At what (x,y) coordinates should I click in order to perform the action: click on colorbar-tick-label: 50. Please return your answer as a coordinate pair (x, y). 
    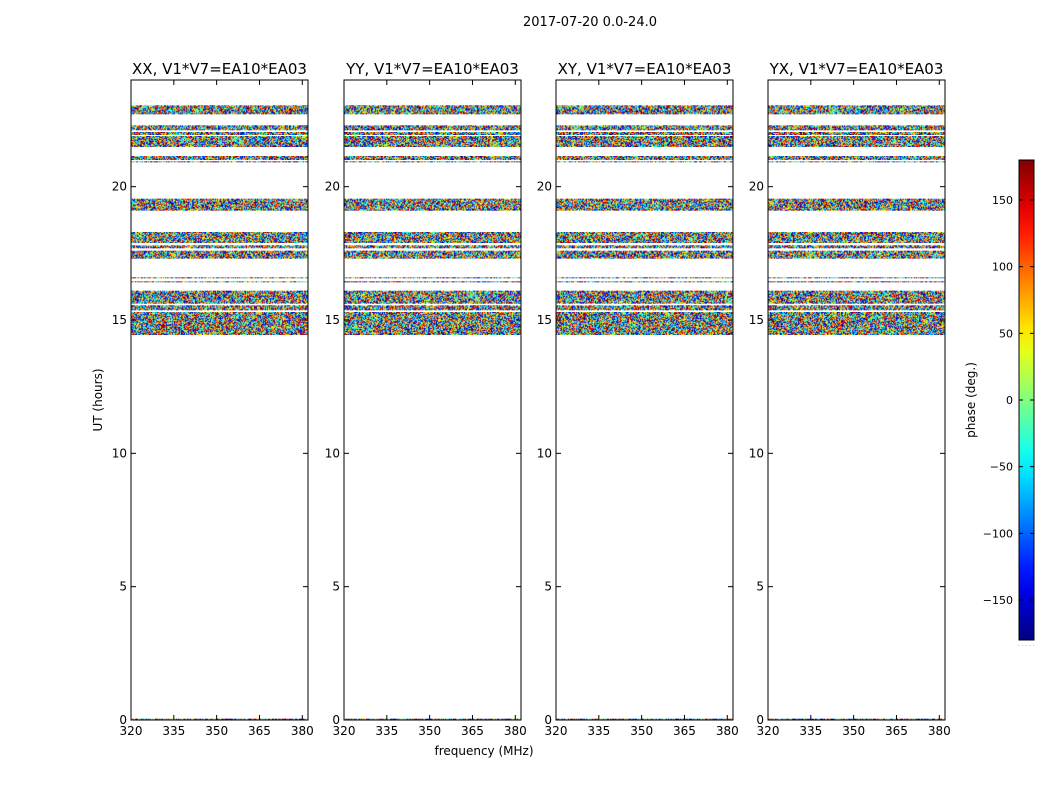
    Looking at the image, I should click on (1006, 333).